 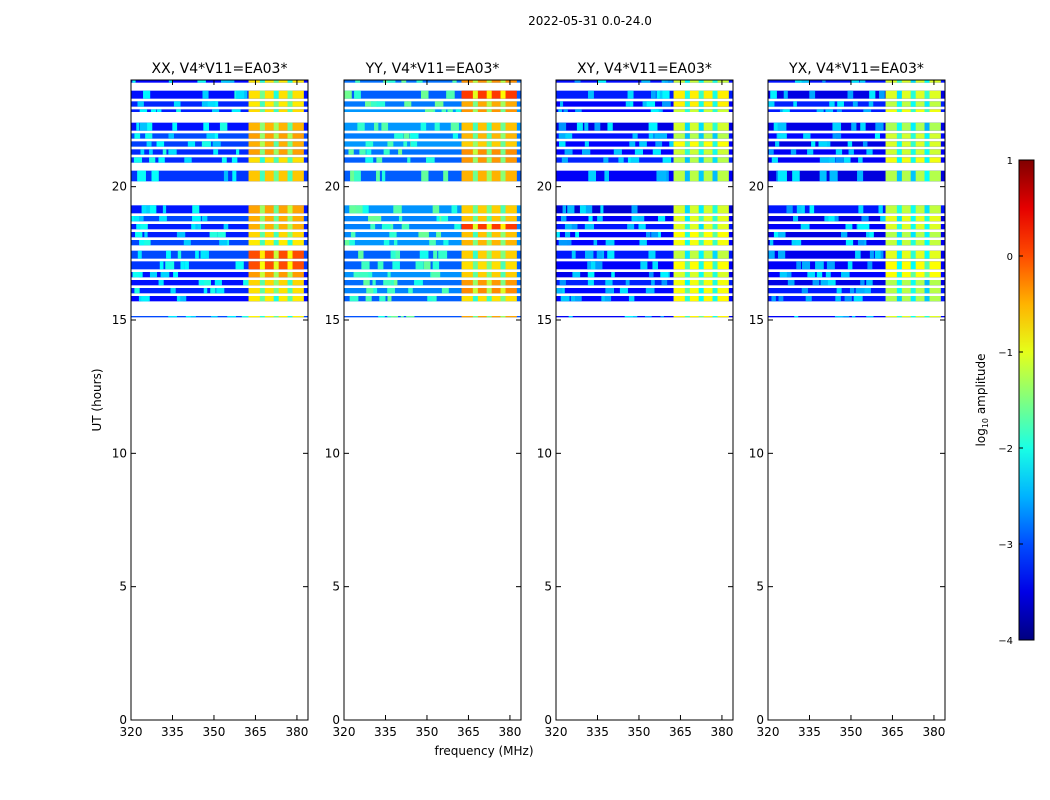 I want to click on colorbar-tick-label: 1, so click(x=1010, y=161).